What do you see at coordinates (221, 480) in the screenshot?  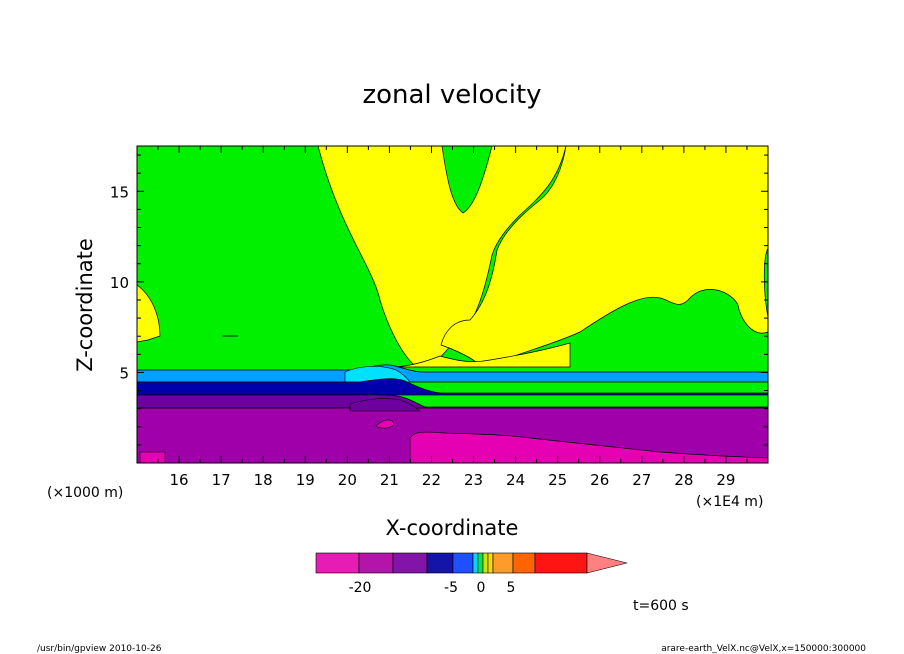 I see `x-tick-label: 17` at bounding box center [221, 480].